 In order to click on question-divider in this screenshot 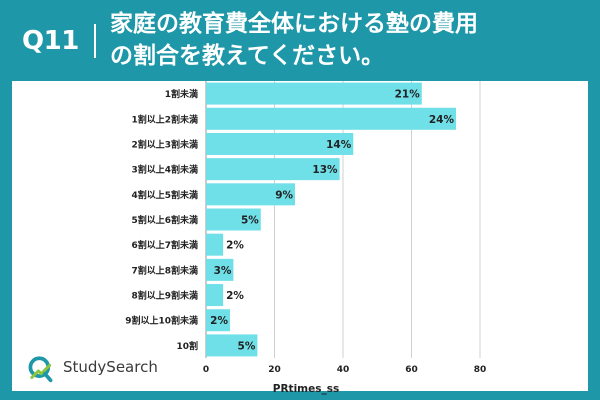, I will do `click(95, 41)`.